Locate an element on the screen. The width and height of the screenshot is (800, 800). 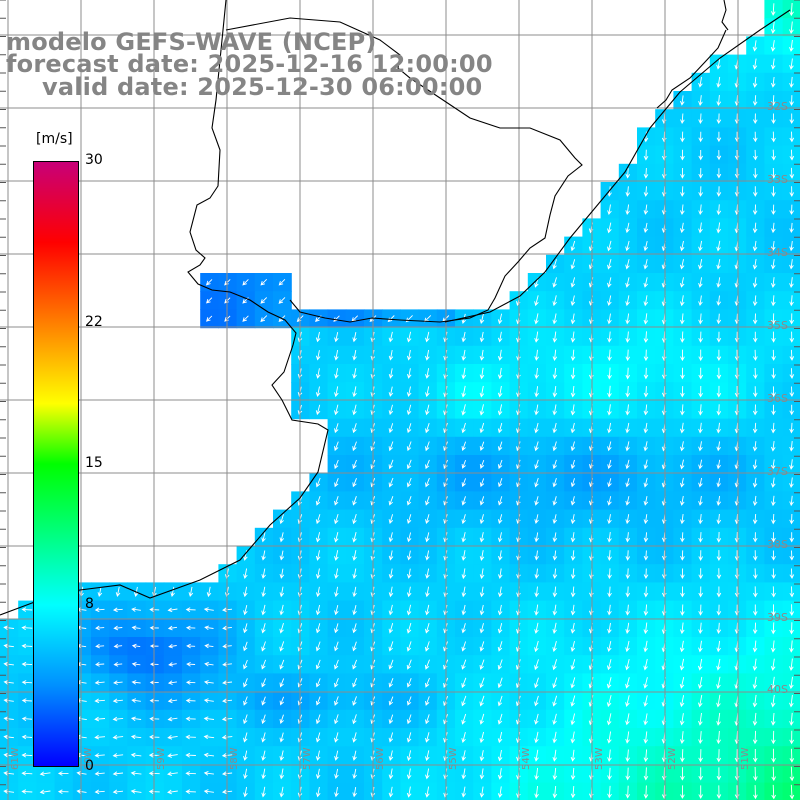
latitude-label: 34S is located at coordinates (777, 252).